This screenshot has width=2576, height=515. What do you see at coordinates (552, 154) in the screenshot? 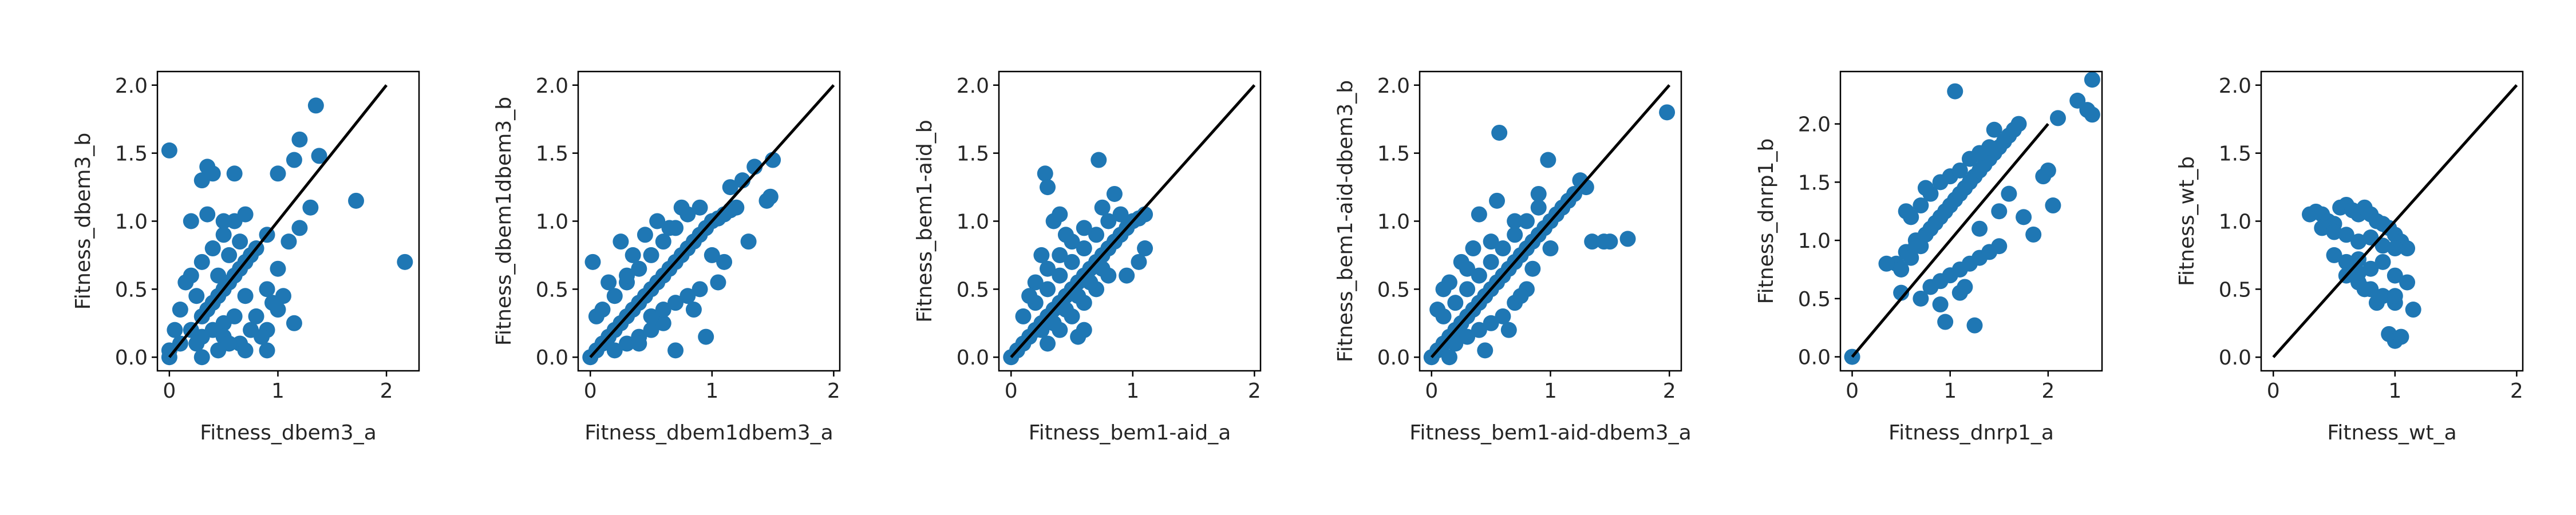
I see `y-tick-label: 1.5` at bounding box center [552, 154].